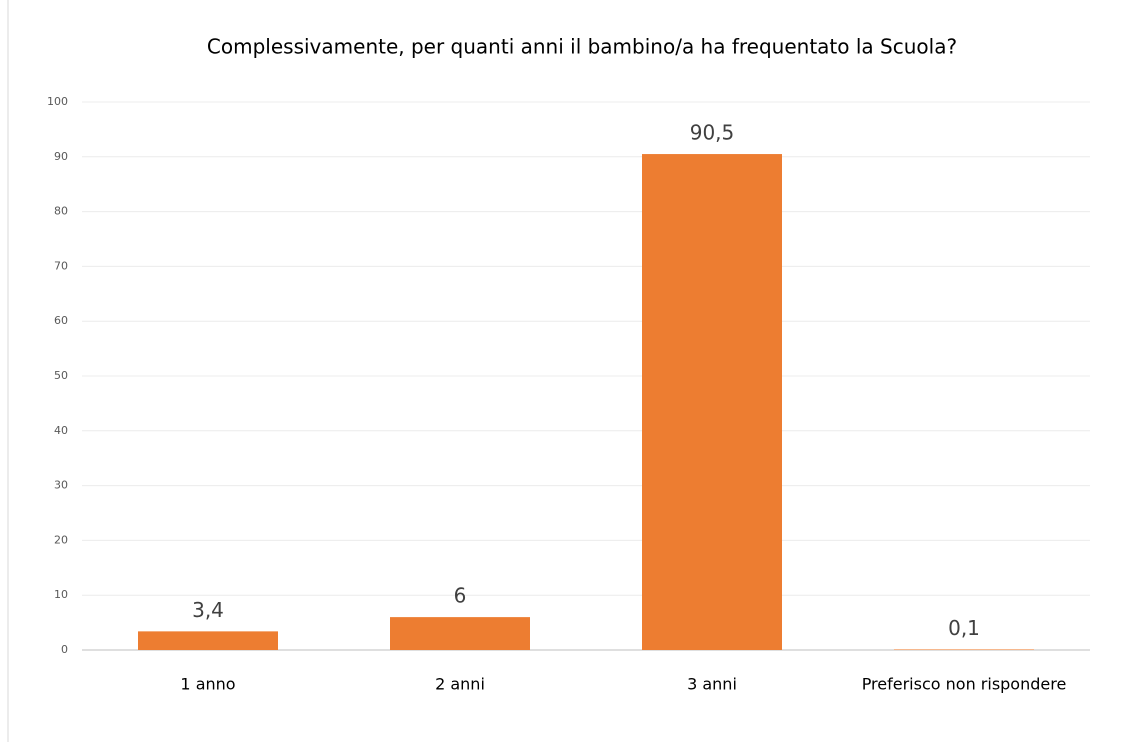 The image size is (1128, 742). I want to click on y-tick-label: 50, so click(61, 375).